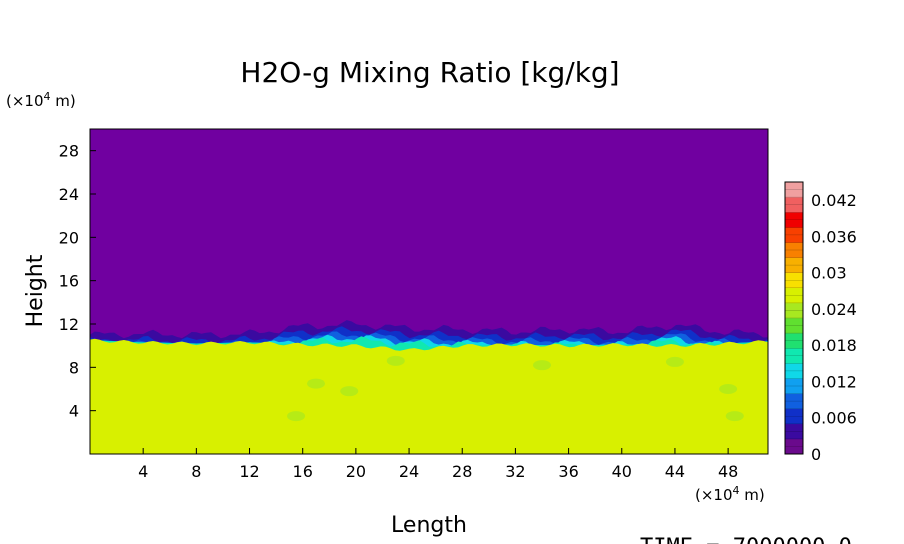 This screenshot has width=904, height=544. Describe the element at coordinates (429, 72) in the screenshot. I see `chart-title: H2O-g Mixing Ratio [kg/kg]` at that location.